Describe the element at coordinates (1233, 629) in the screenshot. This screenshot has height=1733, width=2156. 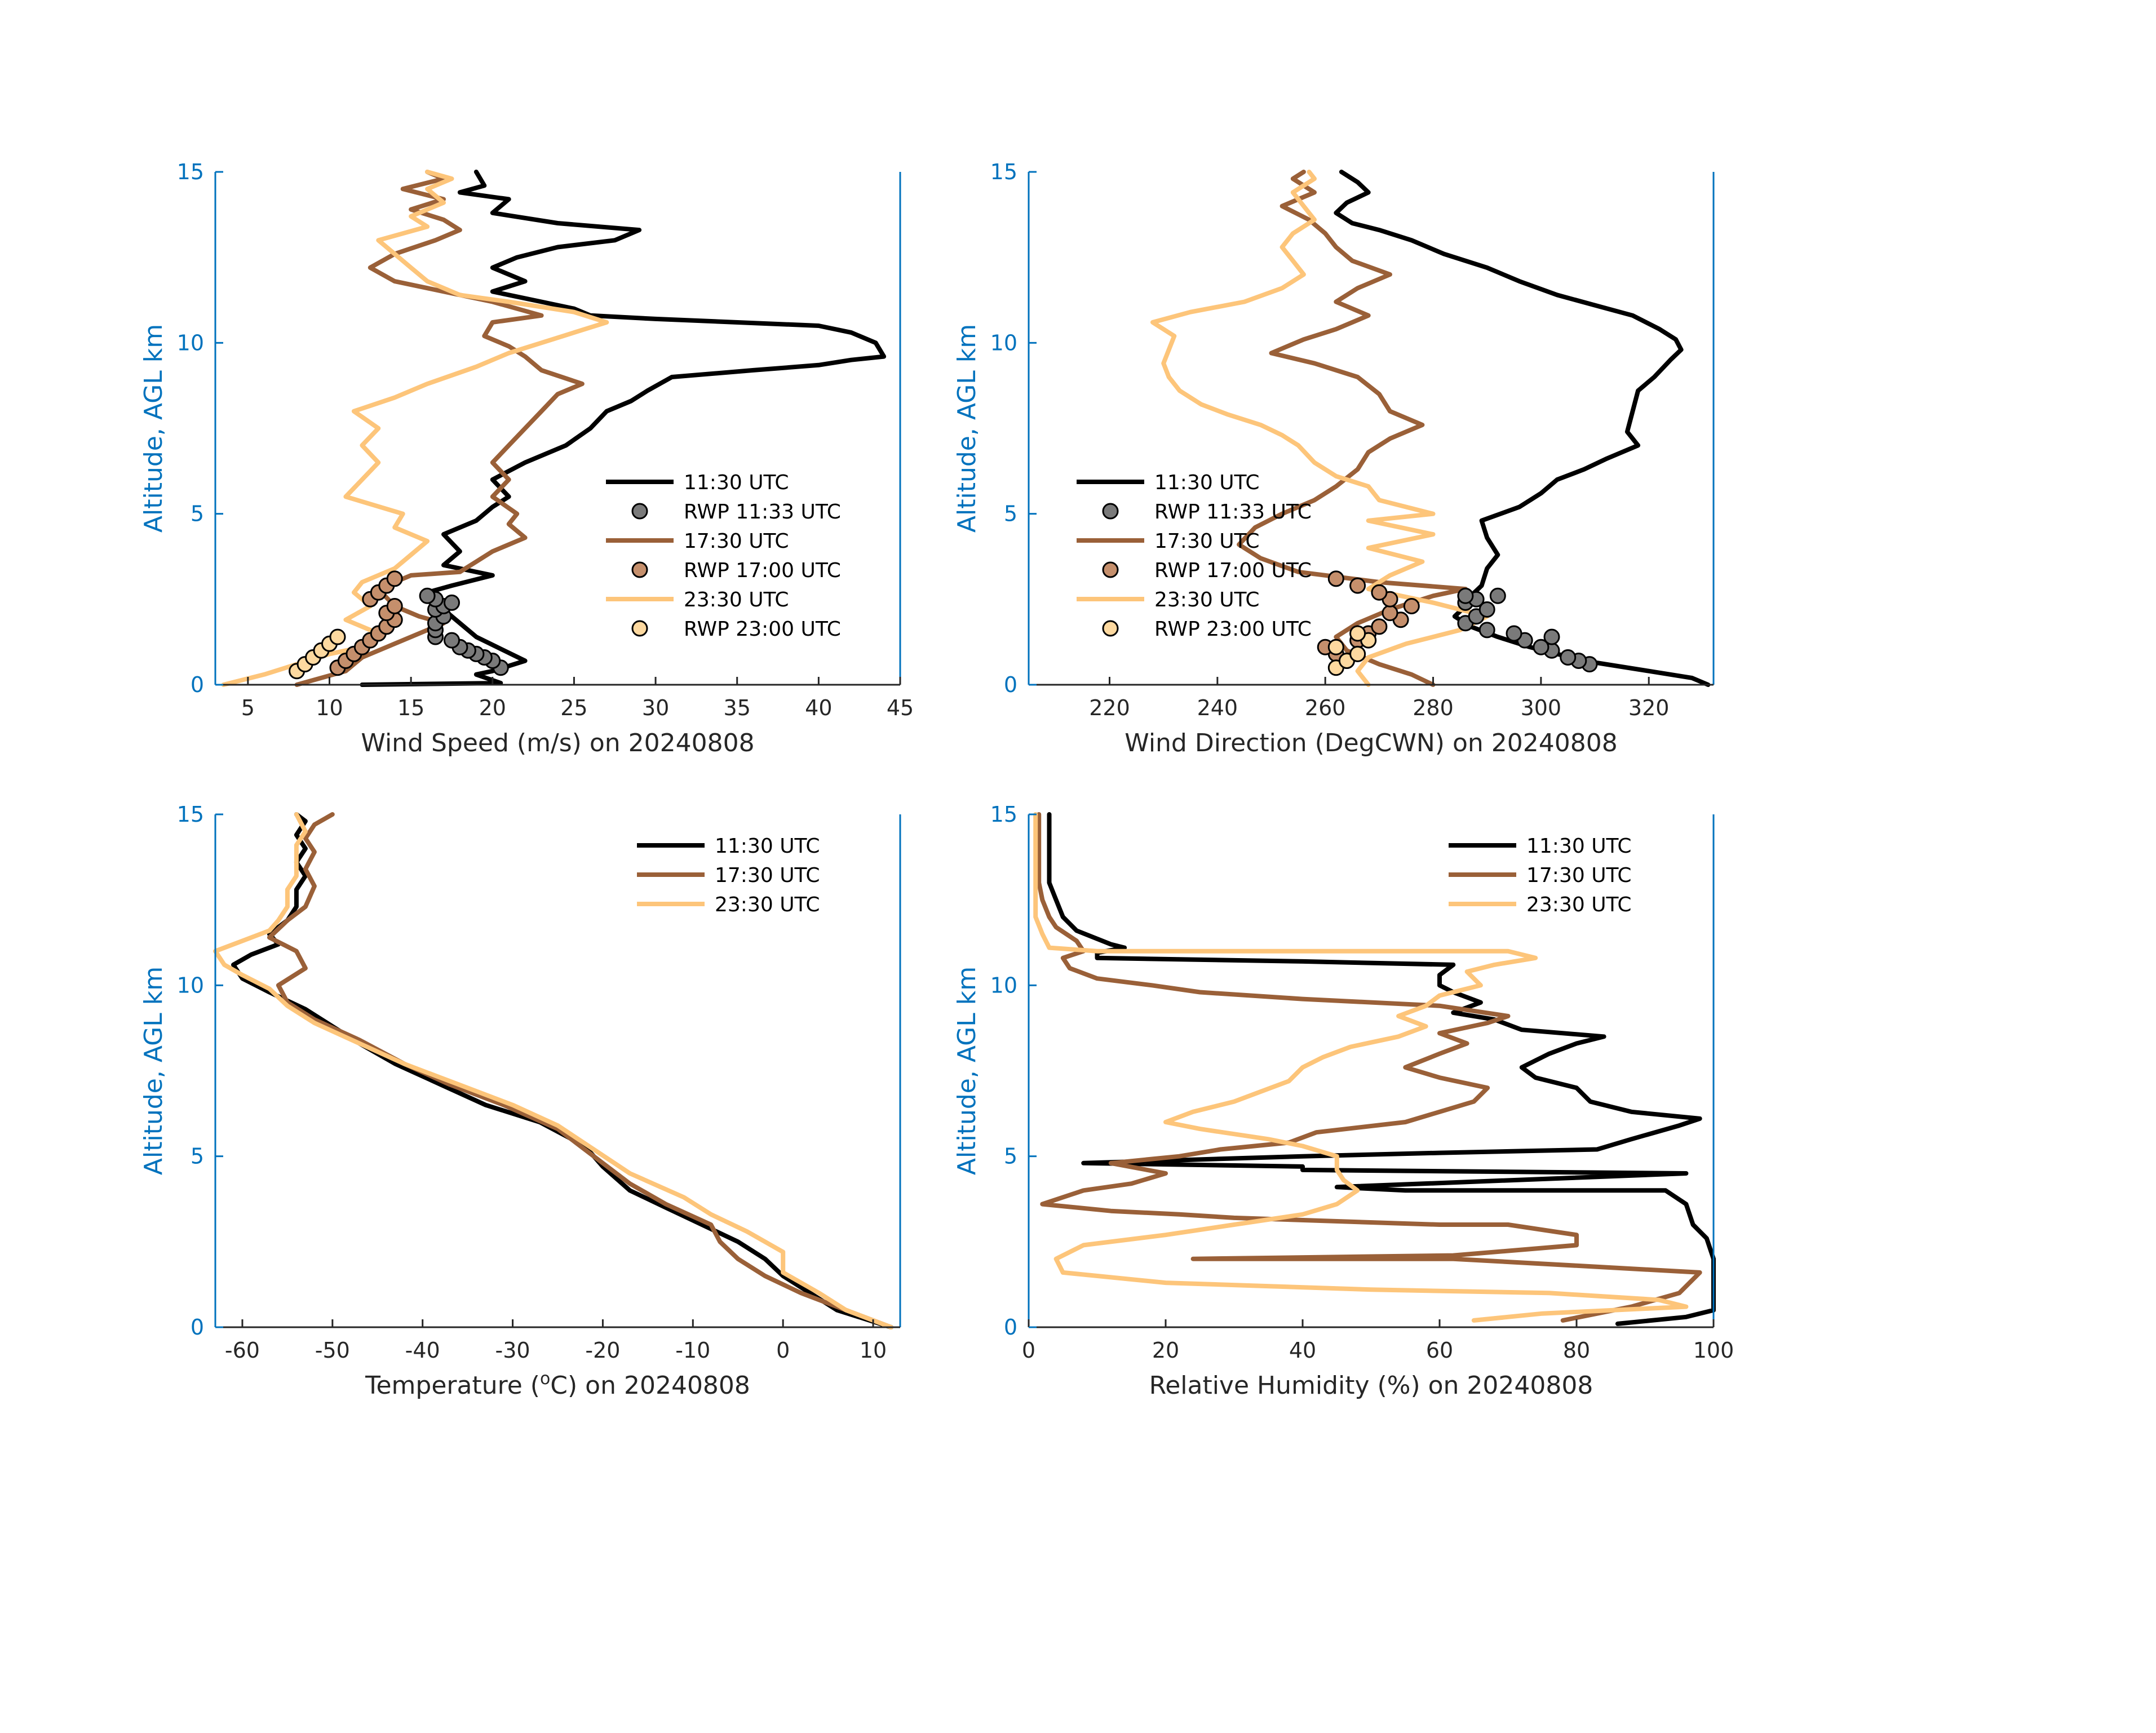
I see `wind-direction-legend-label-5: RWP 23:00 UTC` at that location.